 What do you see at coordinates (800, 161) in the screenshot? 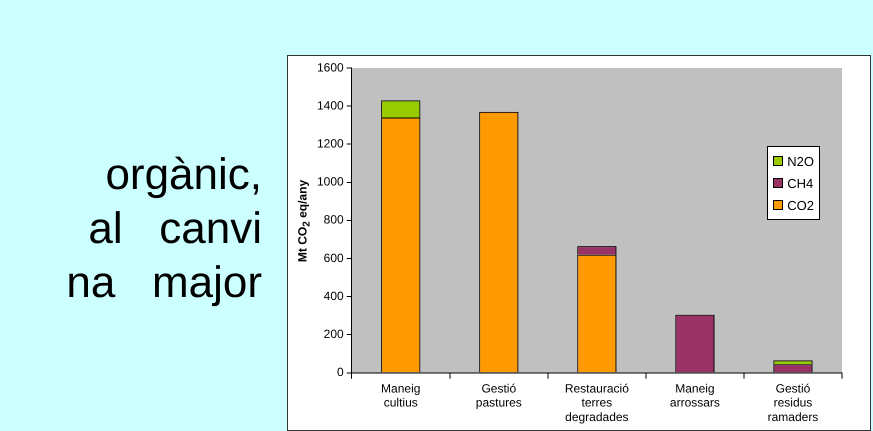
I see `legend-label: N2O` at bounding box center [800, 161].